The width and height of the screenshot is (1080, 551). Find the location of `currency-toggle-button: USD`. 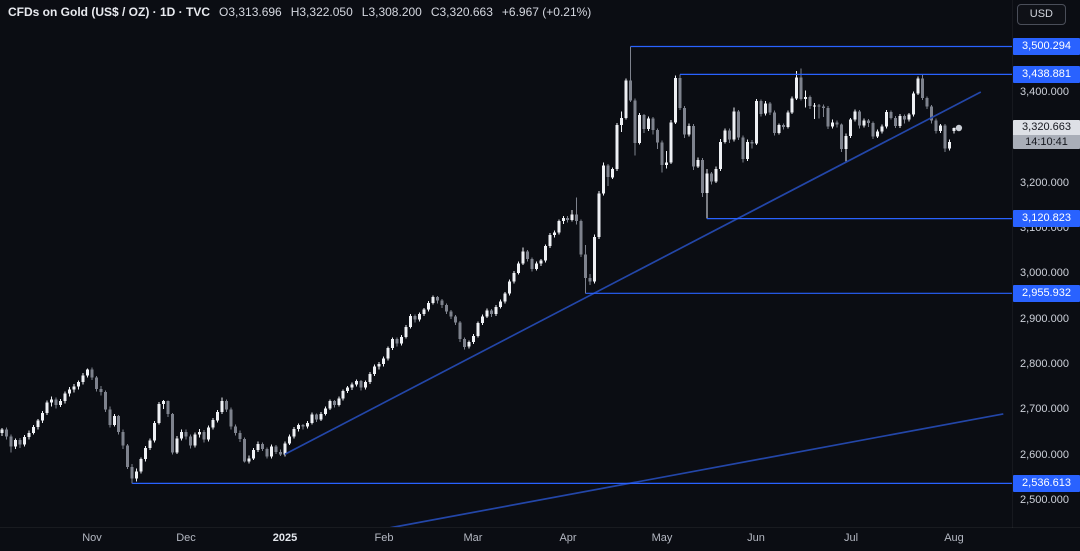

currency-toggle-button: USD is located at coordinates (1041, 14).